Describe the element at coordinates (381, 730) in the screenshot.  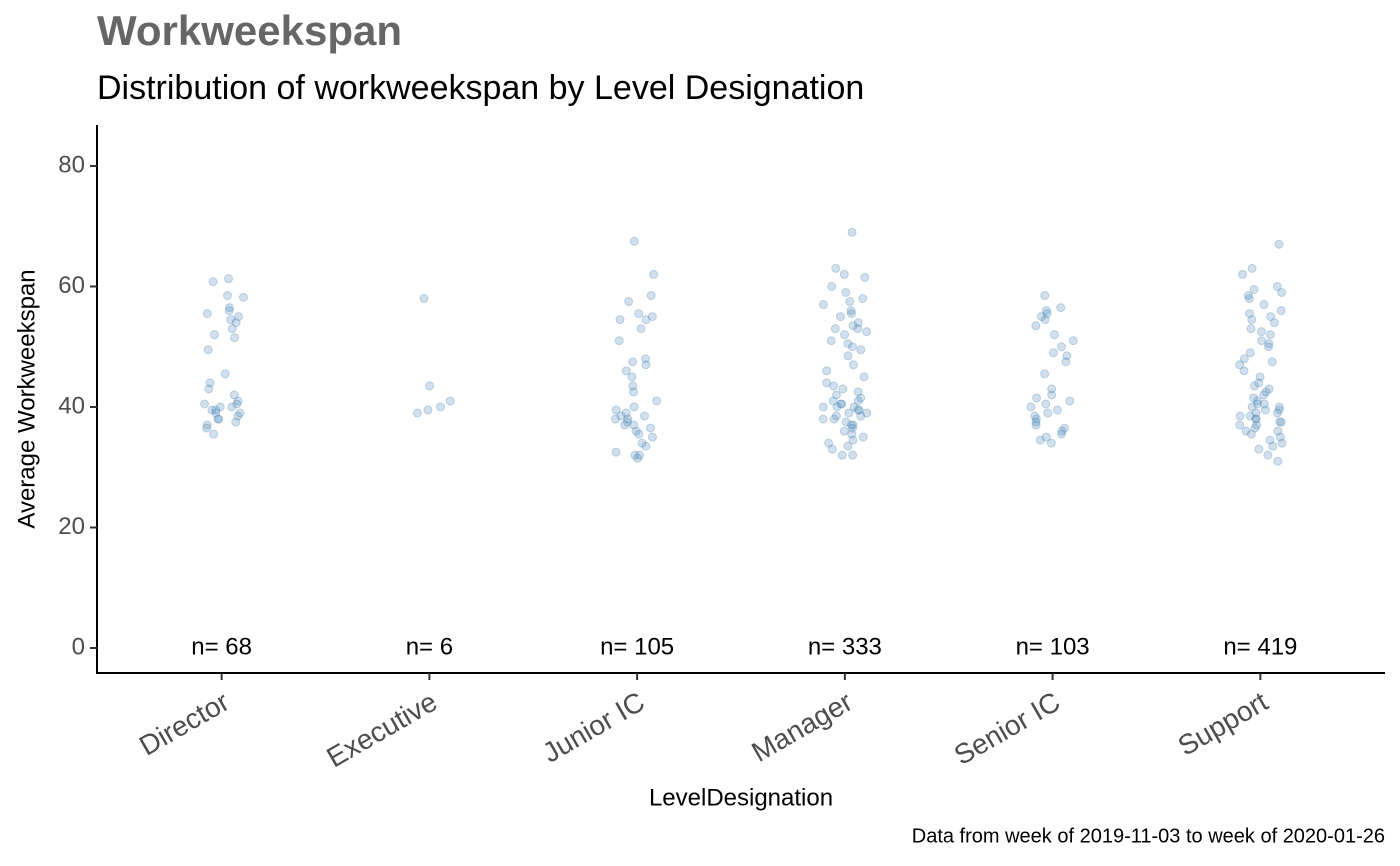
I see `x-tick-label: Executive` at that location.